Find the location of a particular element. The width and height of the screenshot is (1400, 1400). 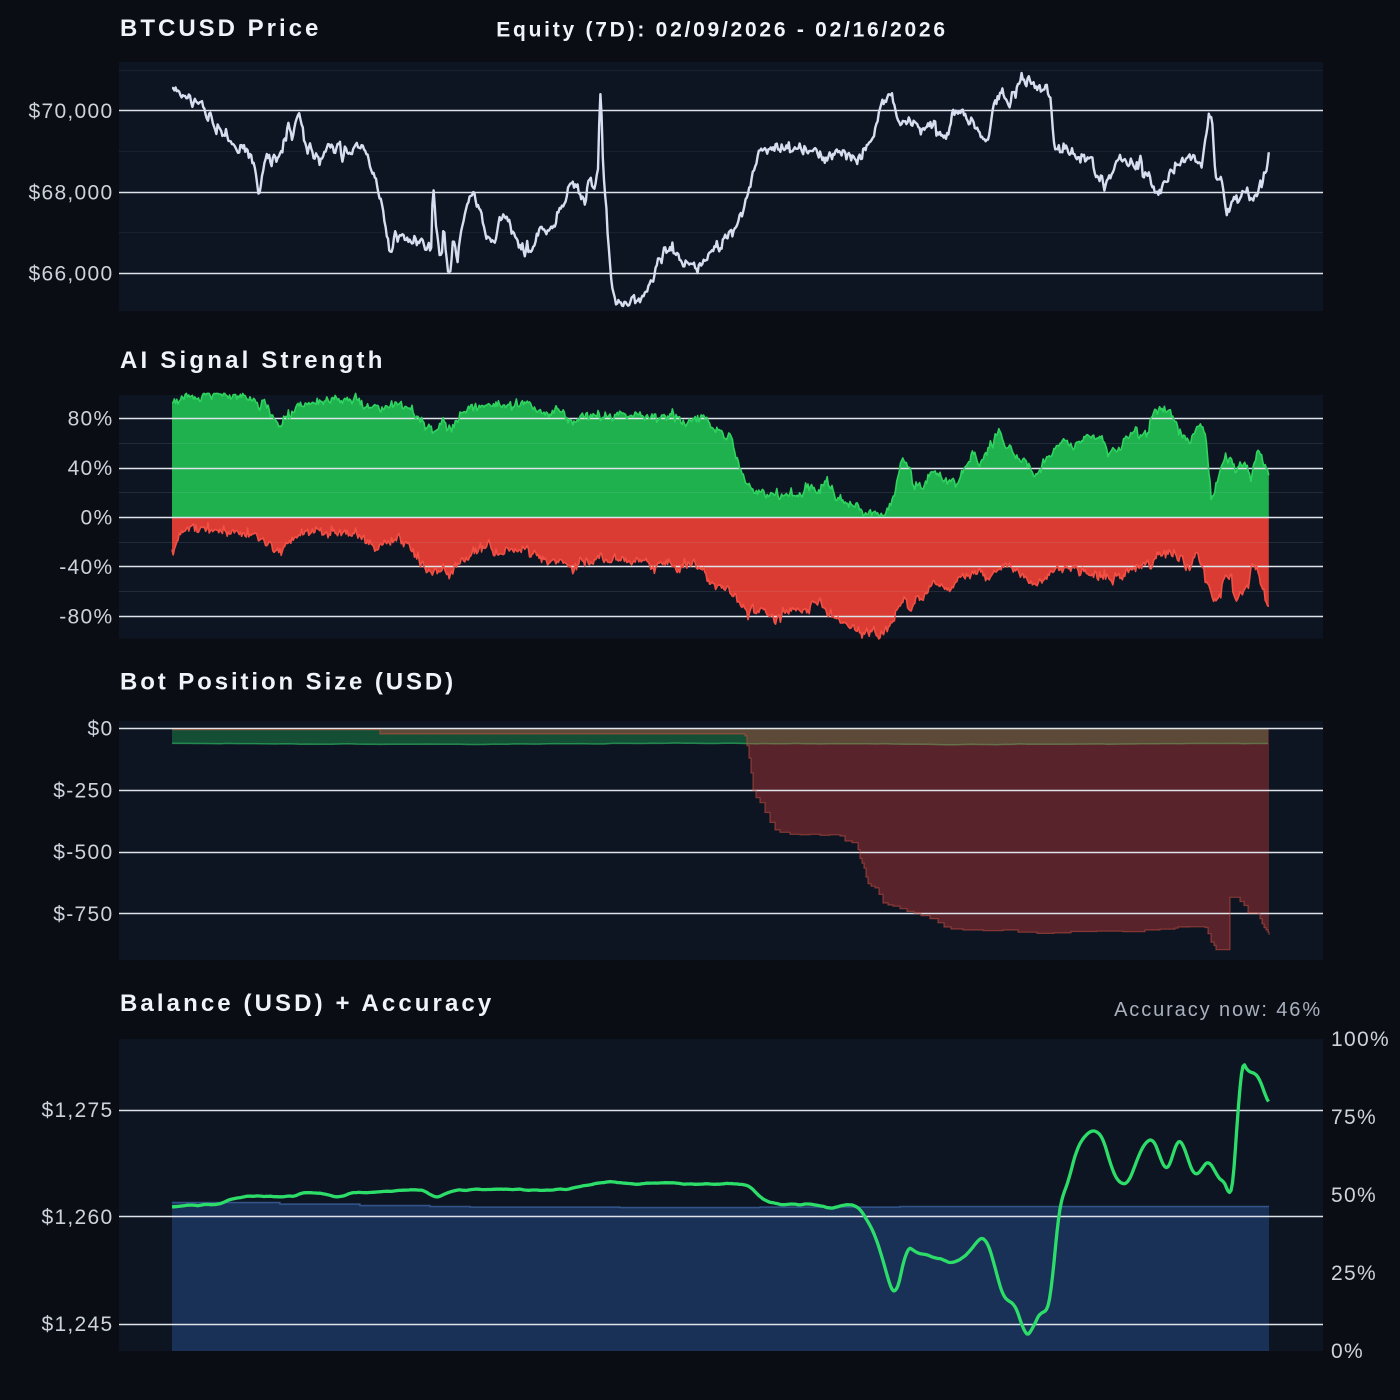

svg-text: -80% is located at coordinates (86, 616).